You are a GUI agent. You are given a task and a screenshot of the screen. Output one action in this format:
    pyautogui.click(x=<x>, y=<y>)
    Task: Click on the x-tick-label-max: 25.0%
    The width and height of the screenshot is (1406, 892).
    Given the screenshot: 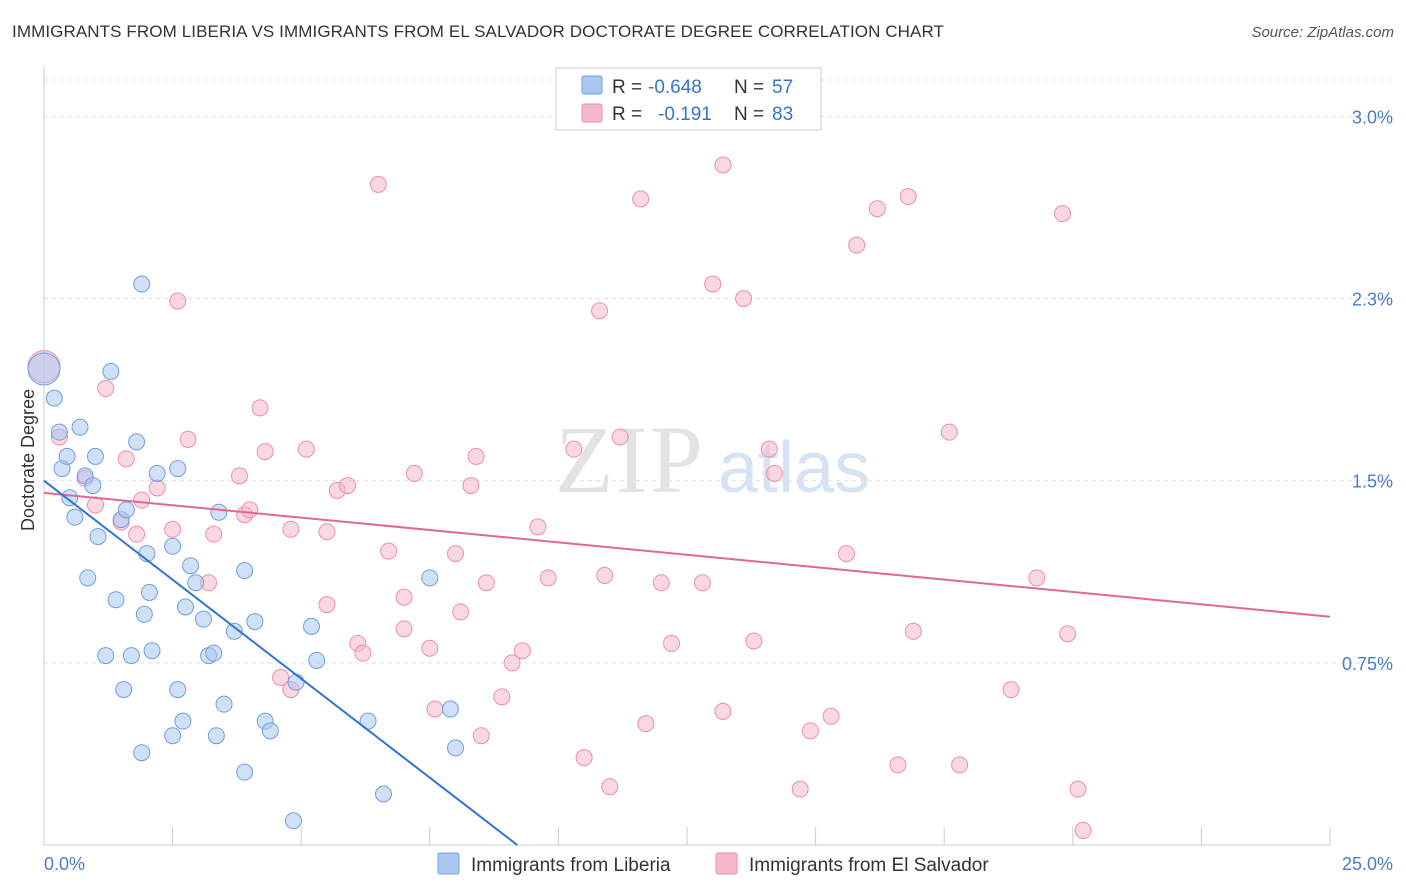 What is the action you would take?
    pyautogui.click(x=1367, y=864)
    